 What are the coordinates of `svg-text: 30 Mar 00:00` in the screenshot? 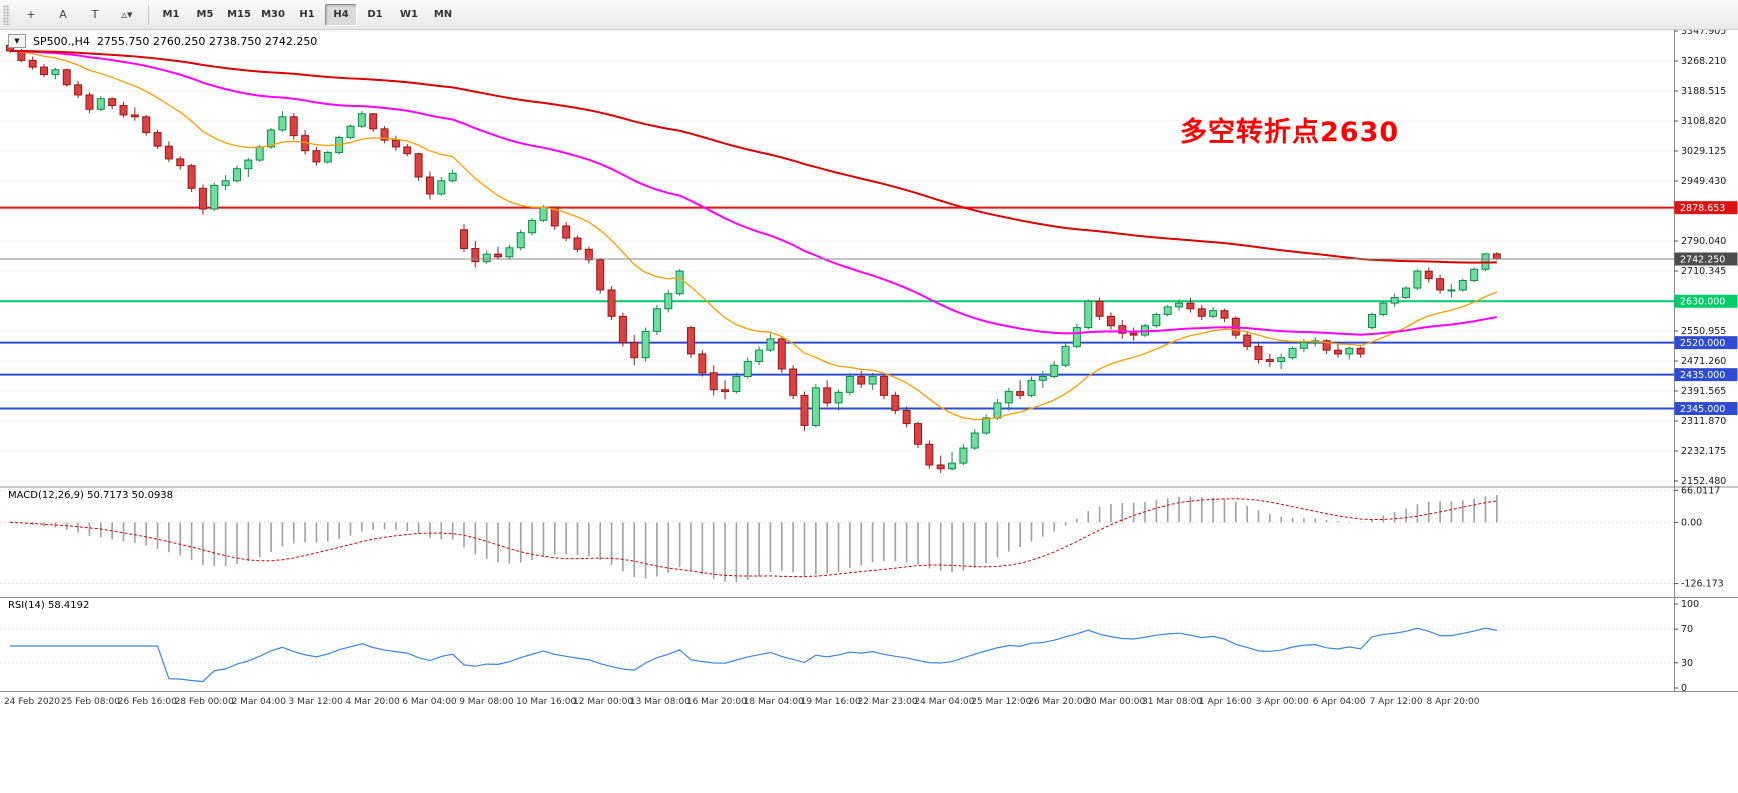 It's located at (1115, 702).